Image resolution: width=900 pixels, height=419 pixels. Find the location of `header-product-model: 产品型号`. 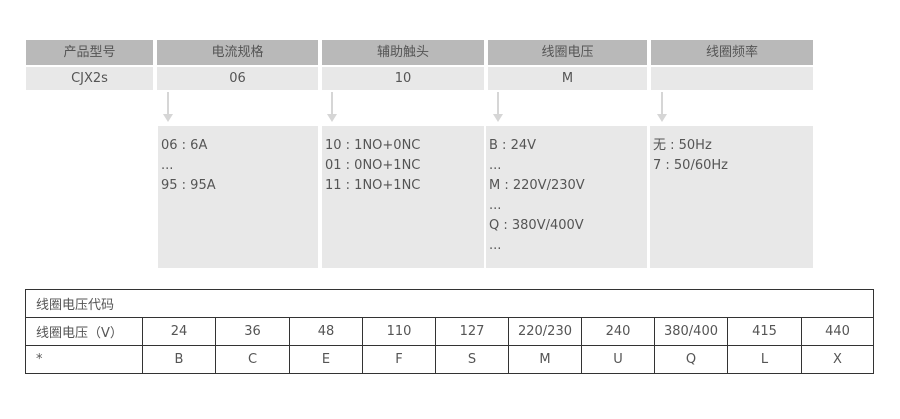

header-product-model: 产品型号 is located at coordinates (89, 52).